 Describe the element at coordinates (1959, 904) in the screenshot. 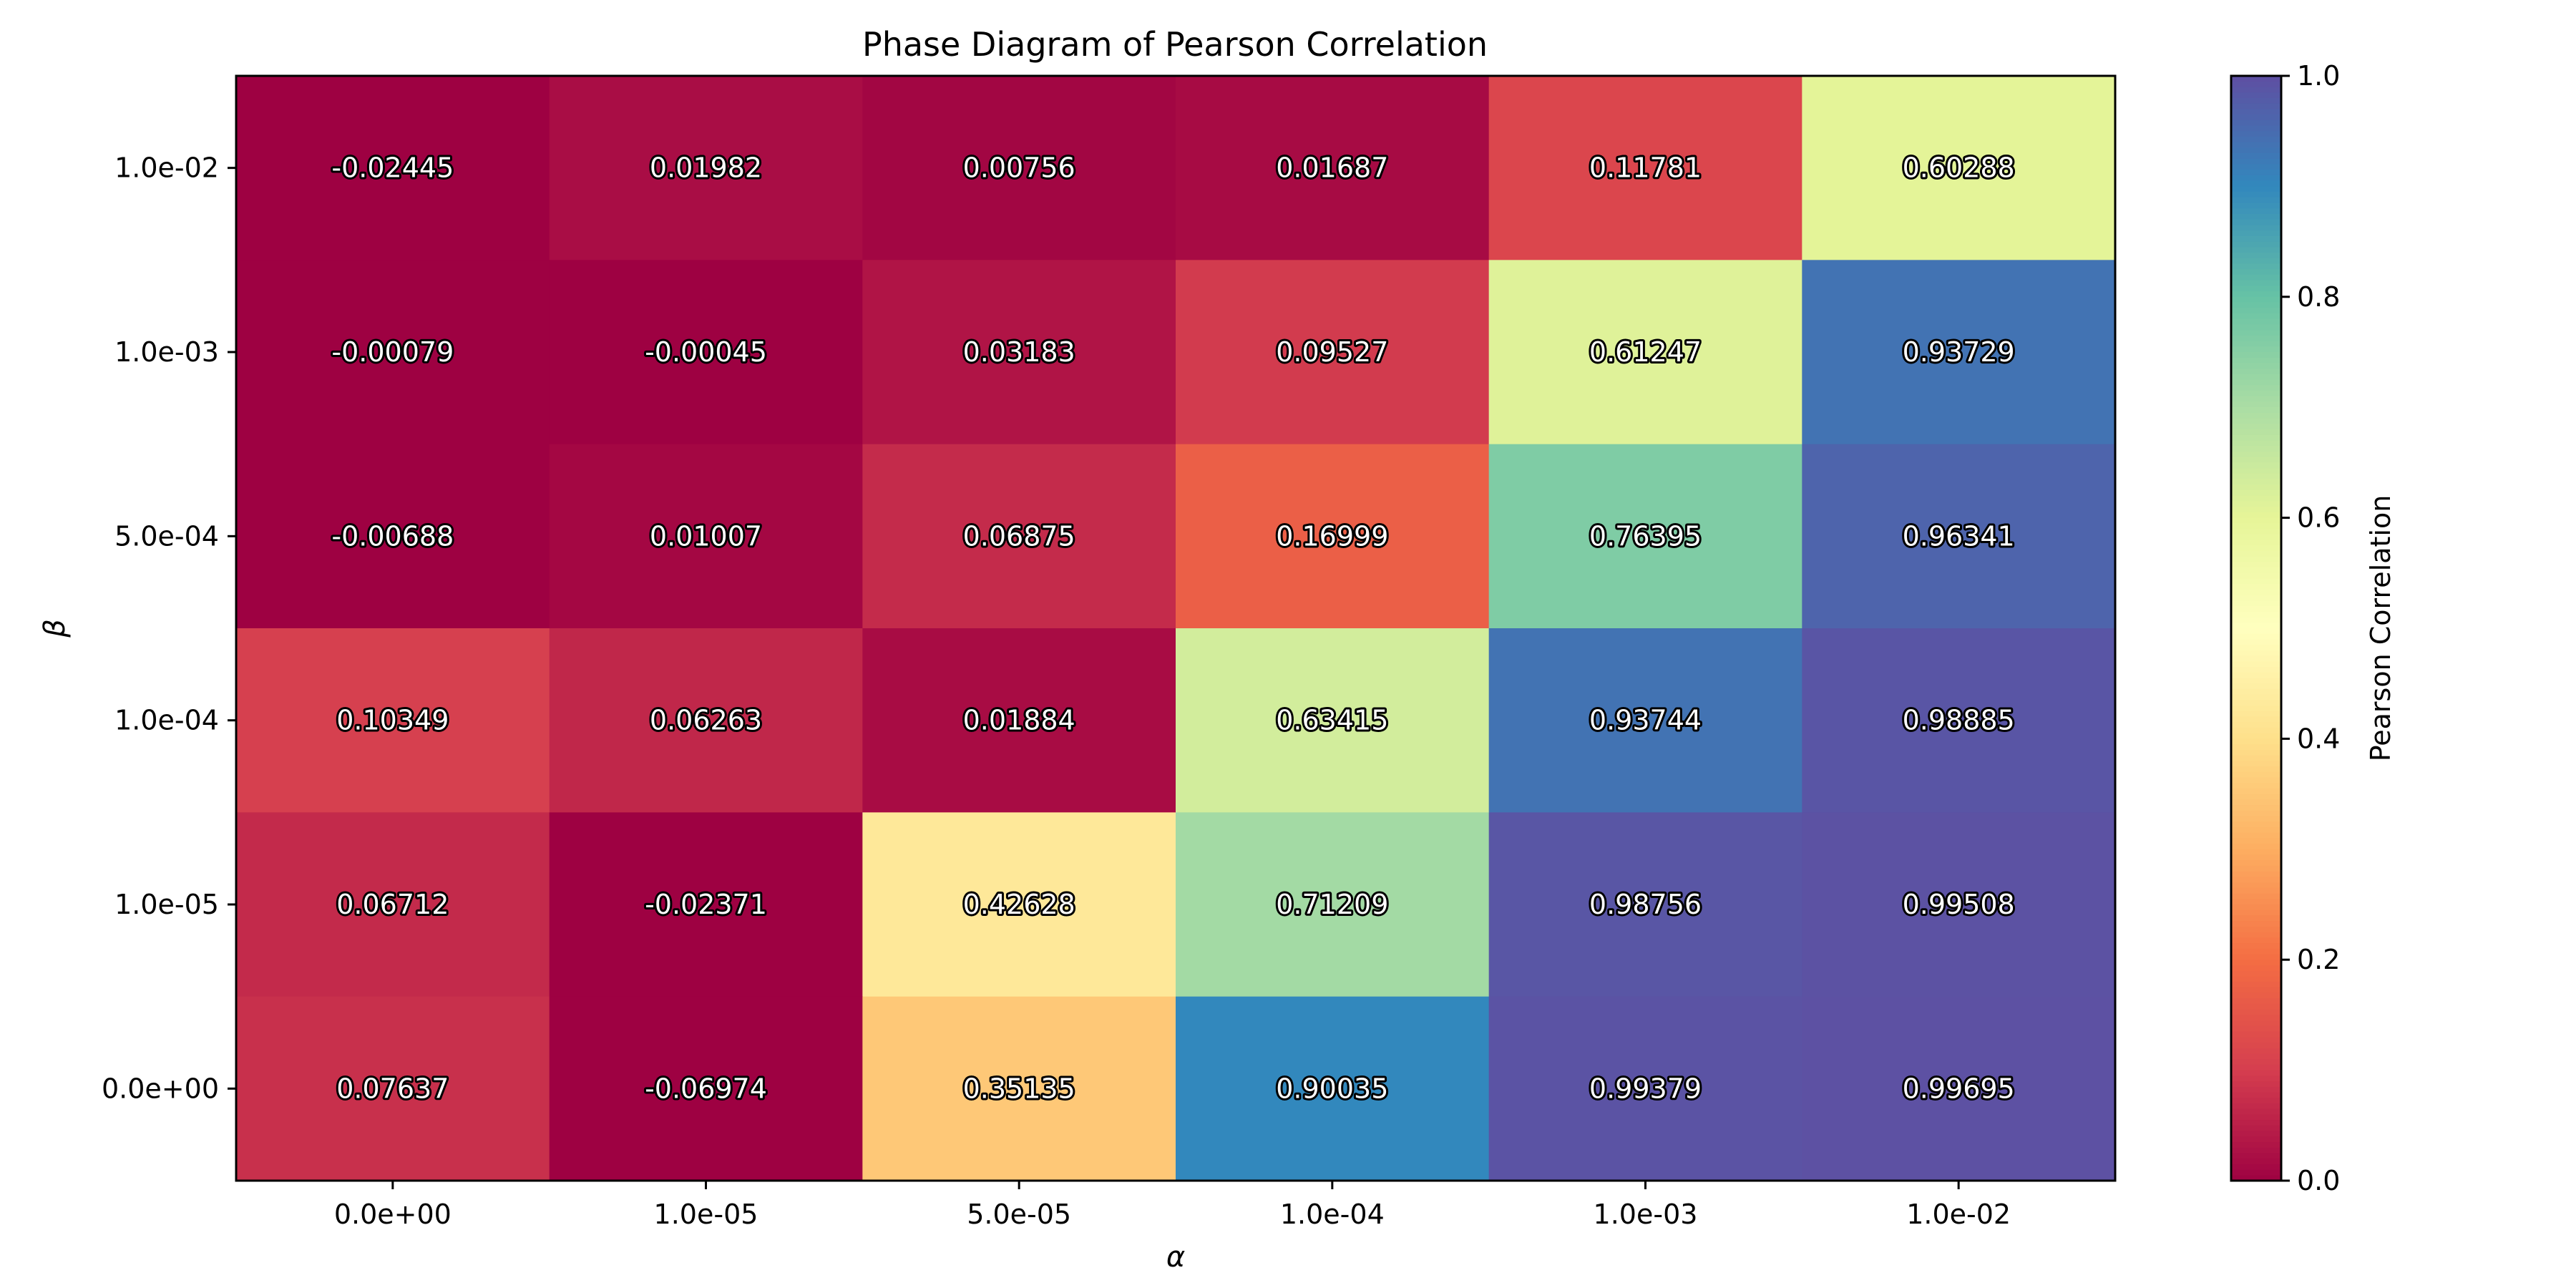

I see `heatmap-cell-value: 0.99508` at that location.